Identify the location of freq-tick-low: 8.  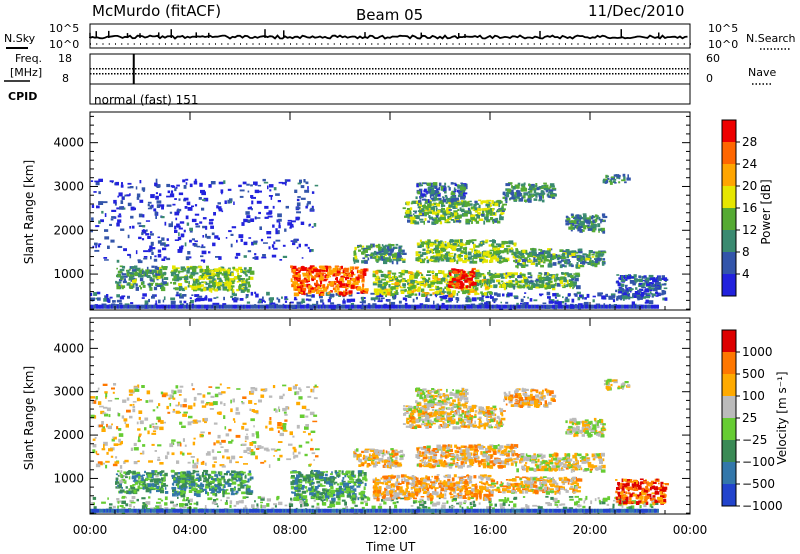
(65, 78).